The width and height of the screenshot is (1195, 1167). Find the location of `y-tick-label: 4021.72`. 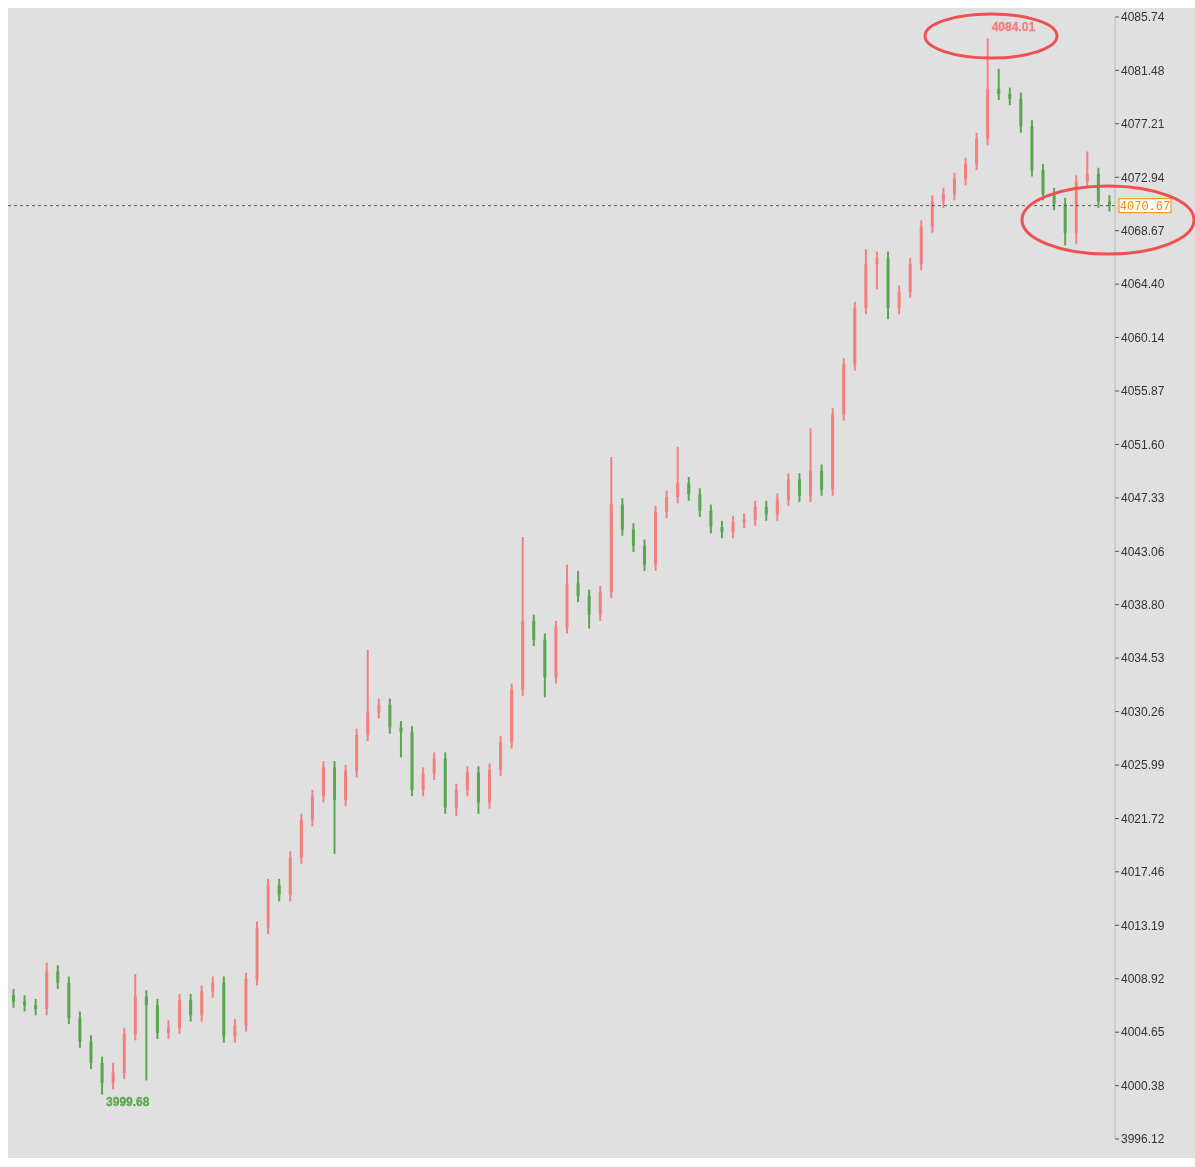

y-tick-label: 4021.72 is located at coordinates (1143, 818).